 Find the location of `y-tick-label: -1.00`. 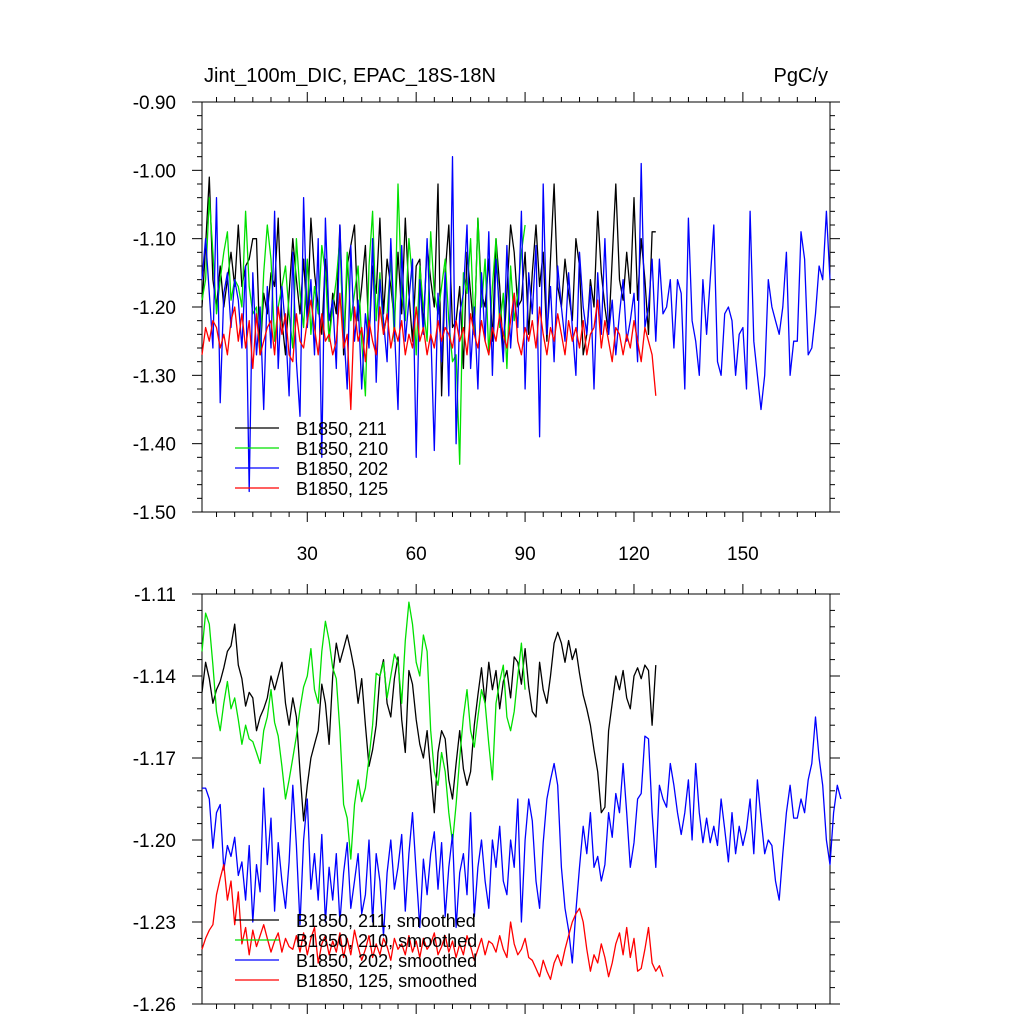

y-tick-label: -1.00 is located at coordinates (154, 171).